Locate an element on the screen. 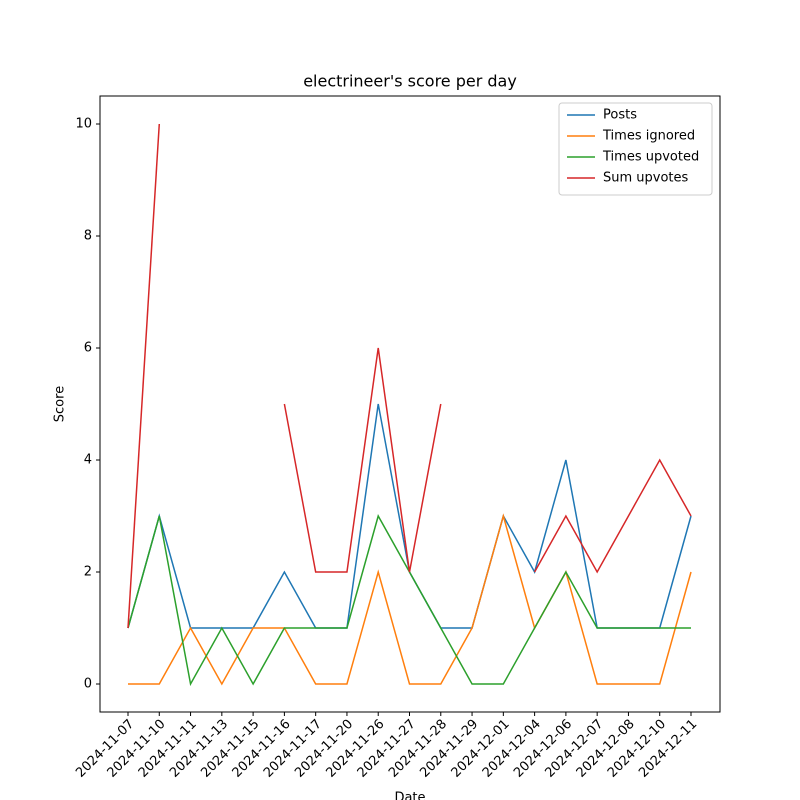  legend-label: Times ignored is located at coordinates (648, 136).